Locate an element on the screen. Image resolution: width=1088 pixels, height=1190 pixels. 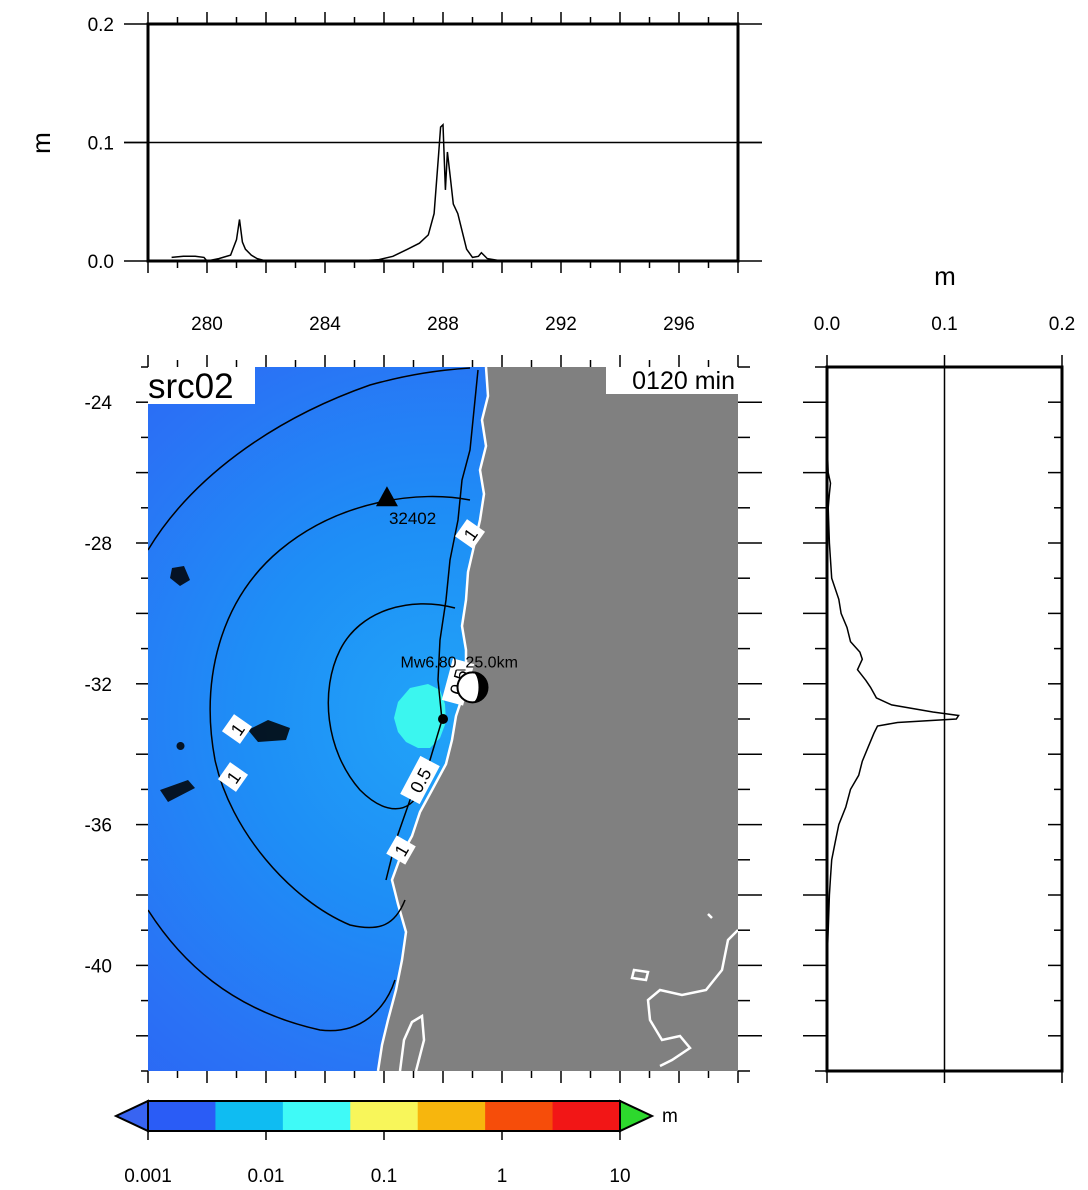
time-label-box is located at coordinates (673, 379).